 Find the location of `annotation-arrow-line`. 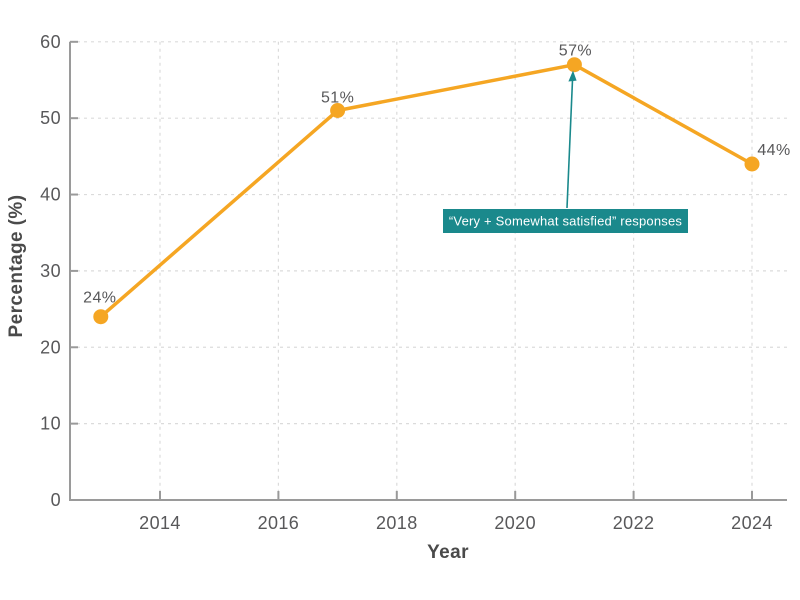

annotation-arrow-line is located at coordinates (570, 144).